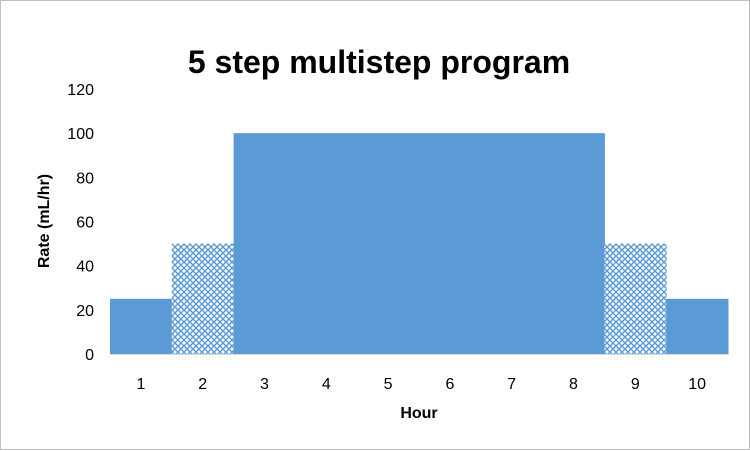 The image size is (750, 451). Describe the element at coordinates (573, 384) in the screenshot. I see `x-tick-label: 8` at that location.